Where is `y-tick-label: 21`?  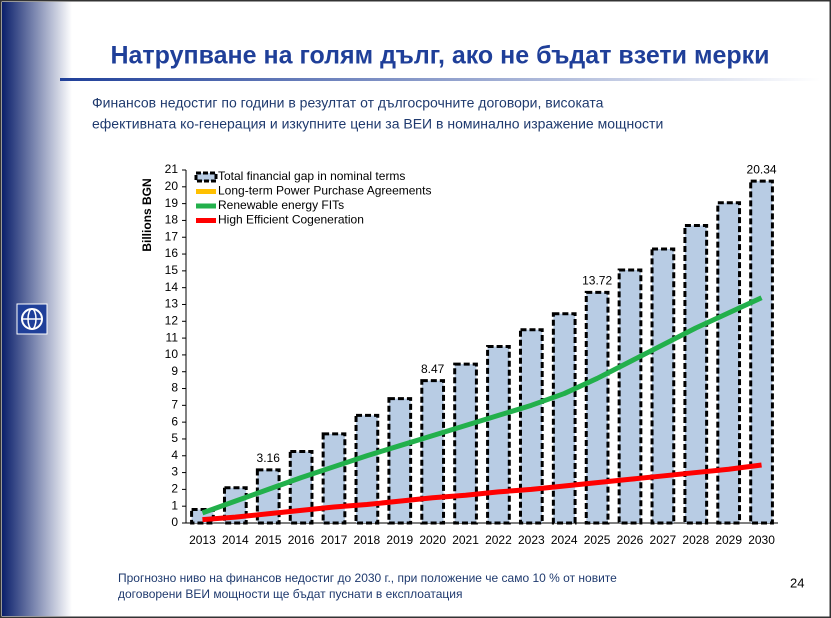
y-tick-label: 21 is located at coordinates (172, 169).